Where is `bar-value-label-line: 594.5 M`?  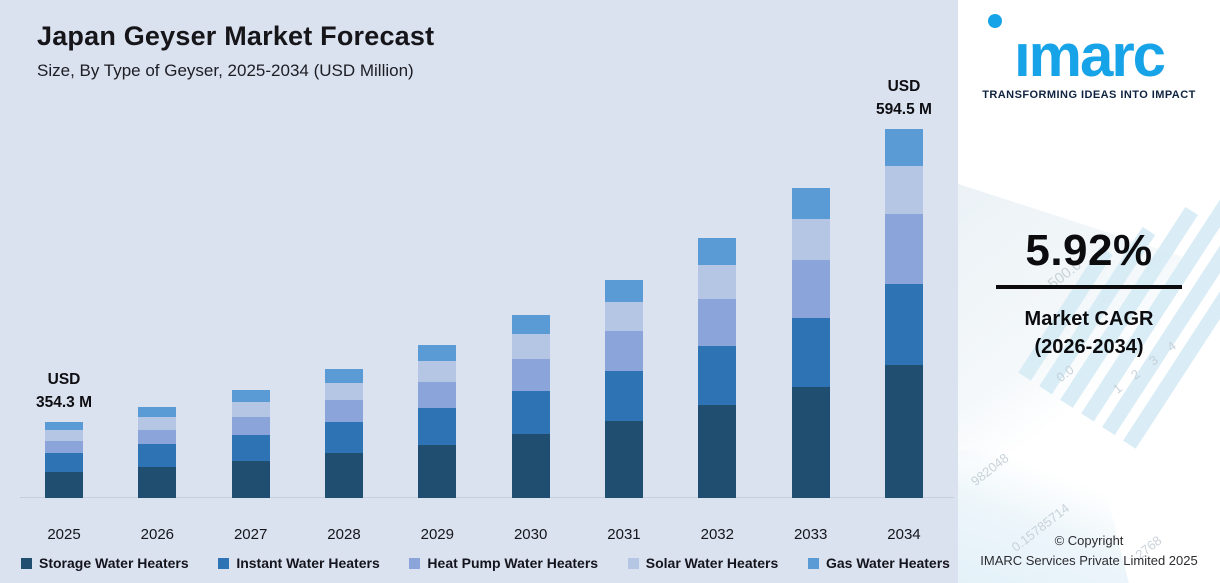 bar-value-label-line: 594.5 M is located at coordinates (903, 109).